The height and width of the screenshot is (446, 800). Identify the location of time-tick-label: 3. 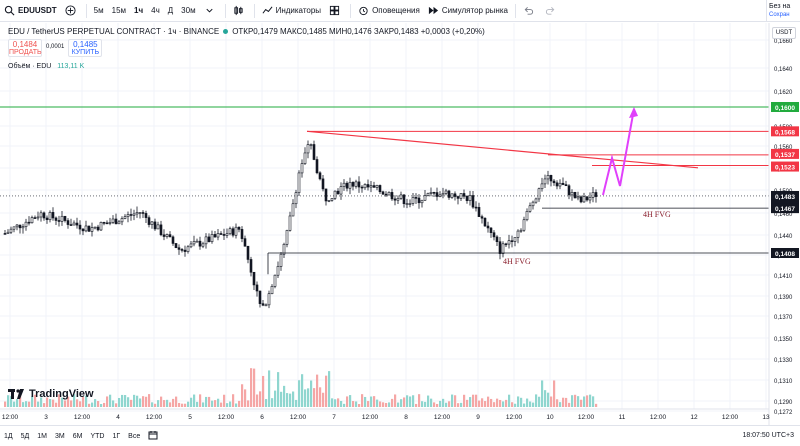
(46, 417).